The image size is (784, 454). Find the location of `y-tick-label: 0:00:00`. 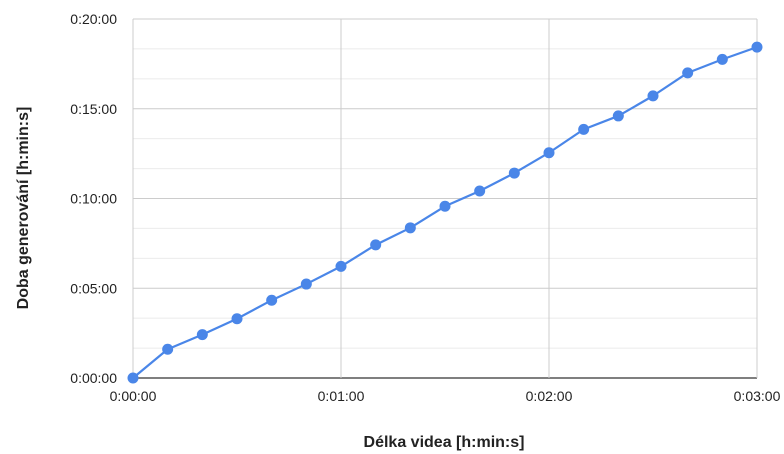

y-tick-label: 0:00:00 is located at coordinates (93, 378).